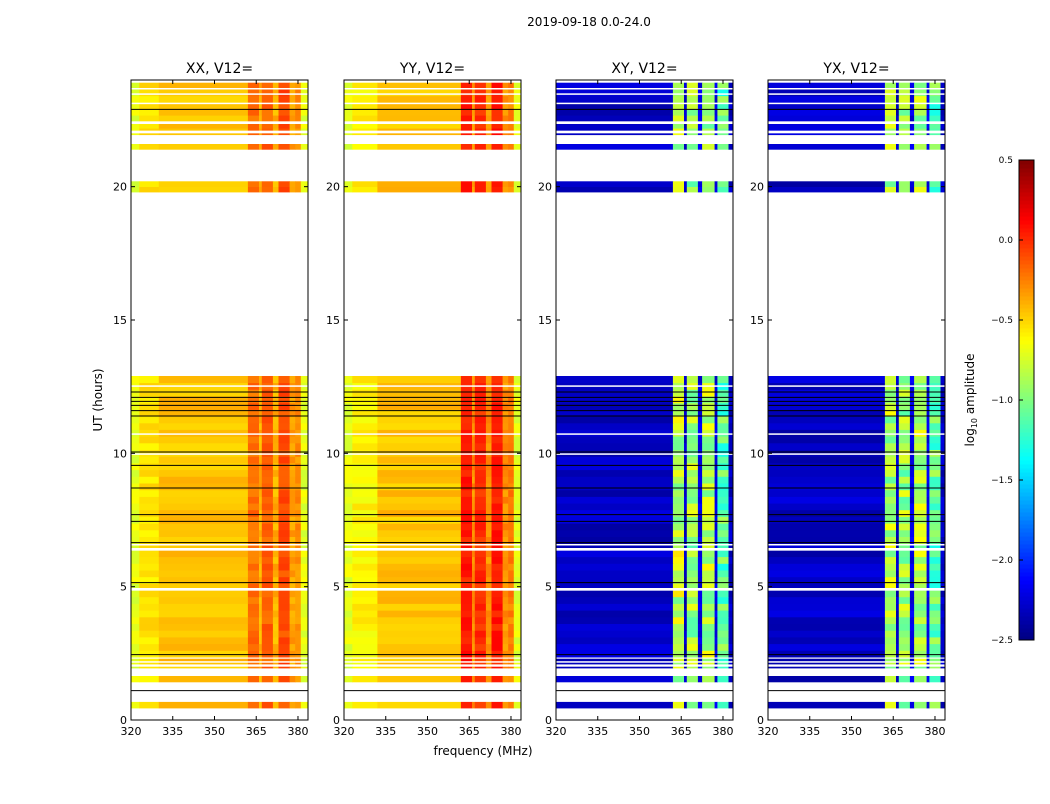 This screenshot has width=1050, height=804. Describe the element at coordinates (297, 731) in the screenshot. I see `x-tick-label: 380` at that location.